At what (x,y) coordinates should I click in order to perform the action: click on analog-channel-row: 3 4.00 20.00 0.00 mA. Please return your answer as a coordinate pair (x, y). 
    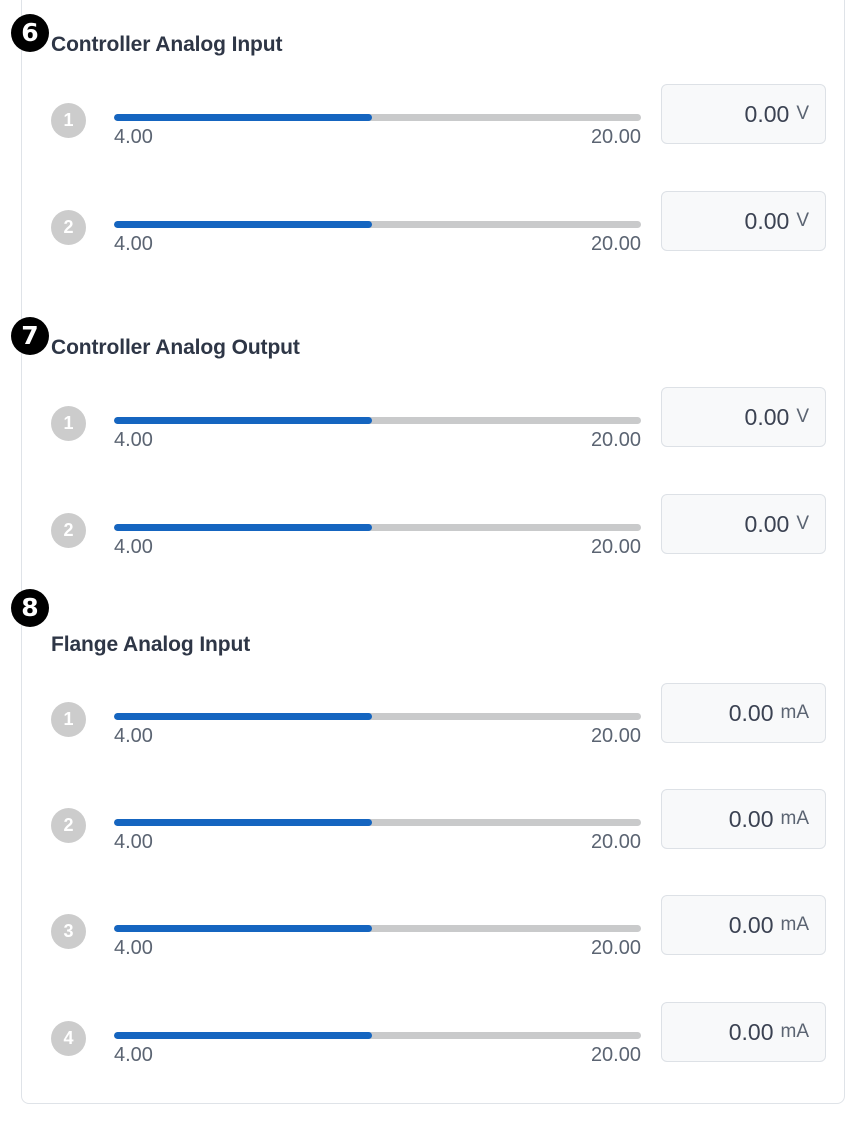
    Looking at the image, I should click on (434, 932).